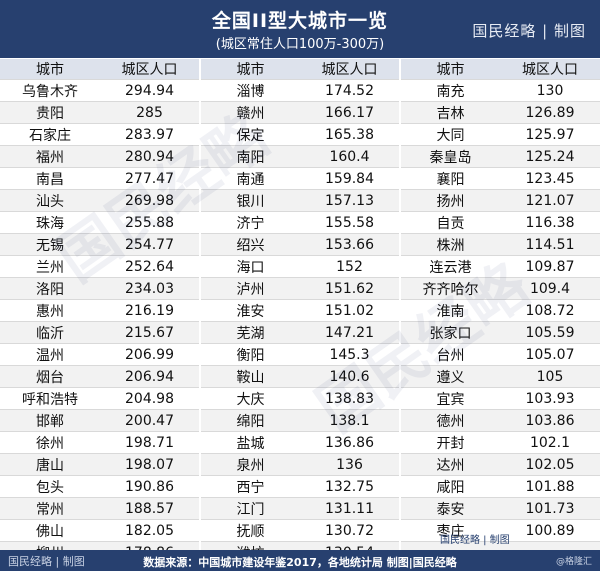 This screenshot has width=600, height=571. I want to click on table-row: 乌鲁木齐 294.94 淄博 174.52 南充 130, so click(300, 90).